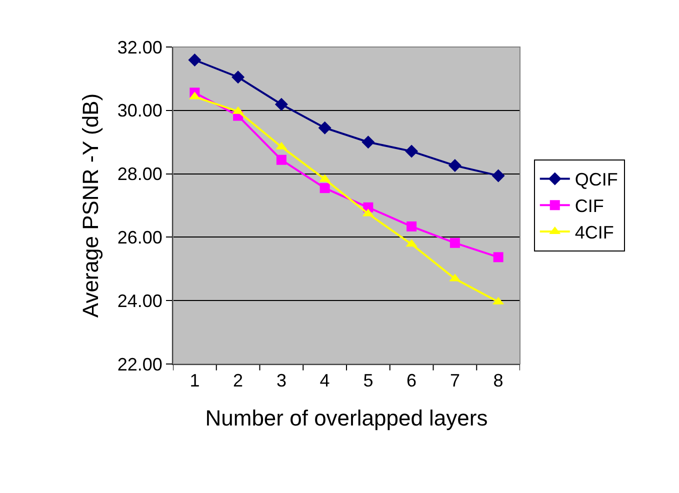 Image resolution: width=679 pixels, height=493 pixels. What do you see at coordinates (195, 380) in the screenshot?
I see `x-tick-label: 1` at bounding box center [195, 380].